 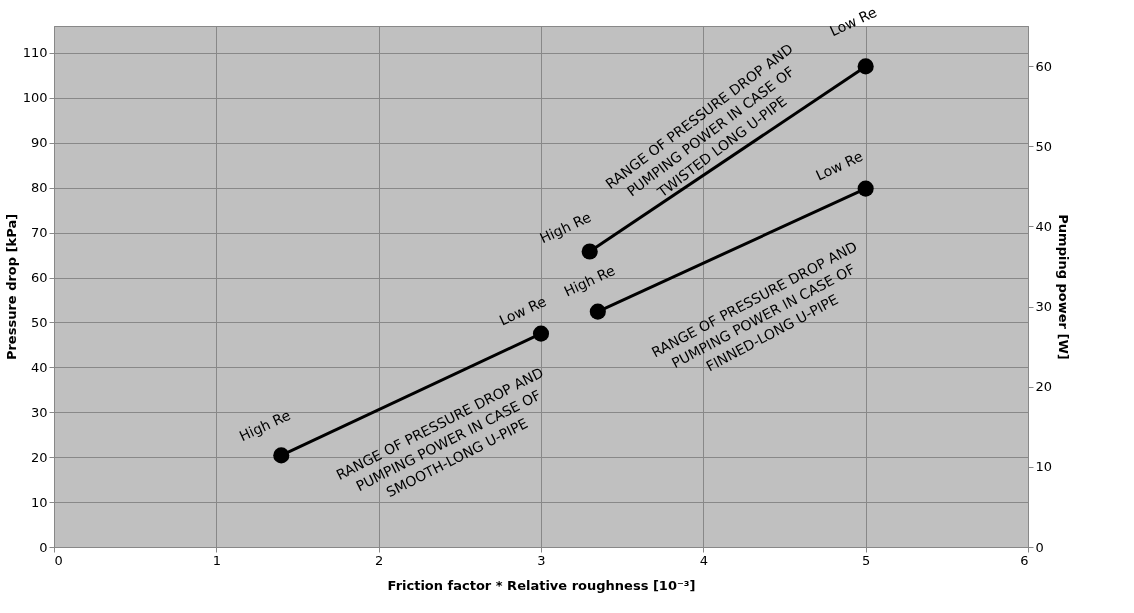 What do you see at coordinates (866, 560) in the screenshot?
I see `x-tick-label: 5` at bounding box center [866, 560].